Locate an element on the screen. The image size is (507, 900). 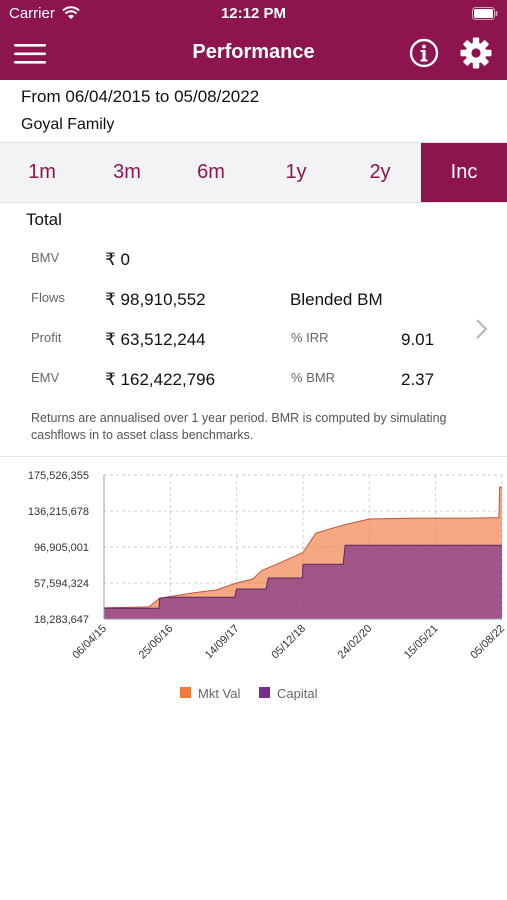
x-tick-label: 24/02/20 is located at coordinates (355, 642).